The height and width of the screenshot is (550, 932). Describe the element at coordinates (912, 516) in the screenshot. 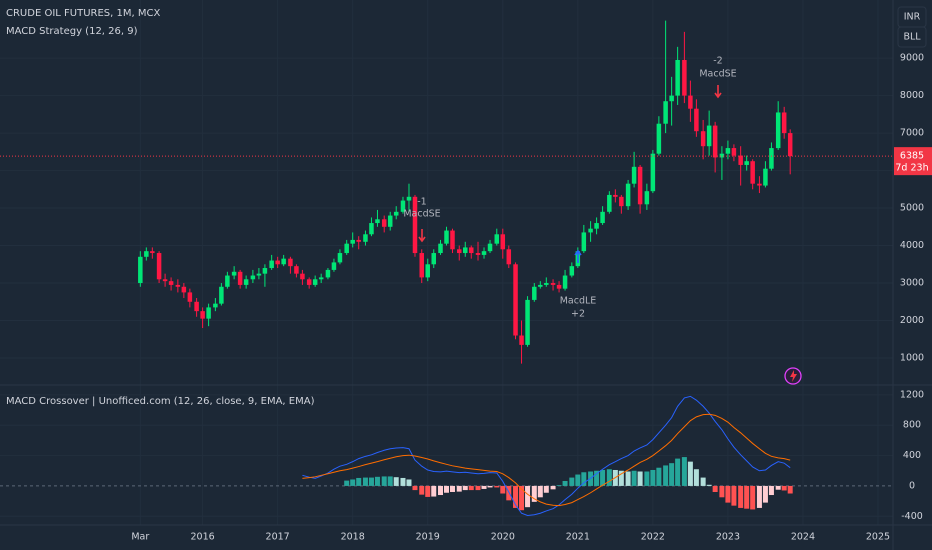

I see `indicator-tick-label: -400` at that location.